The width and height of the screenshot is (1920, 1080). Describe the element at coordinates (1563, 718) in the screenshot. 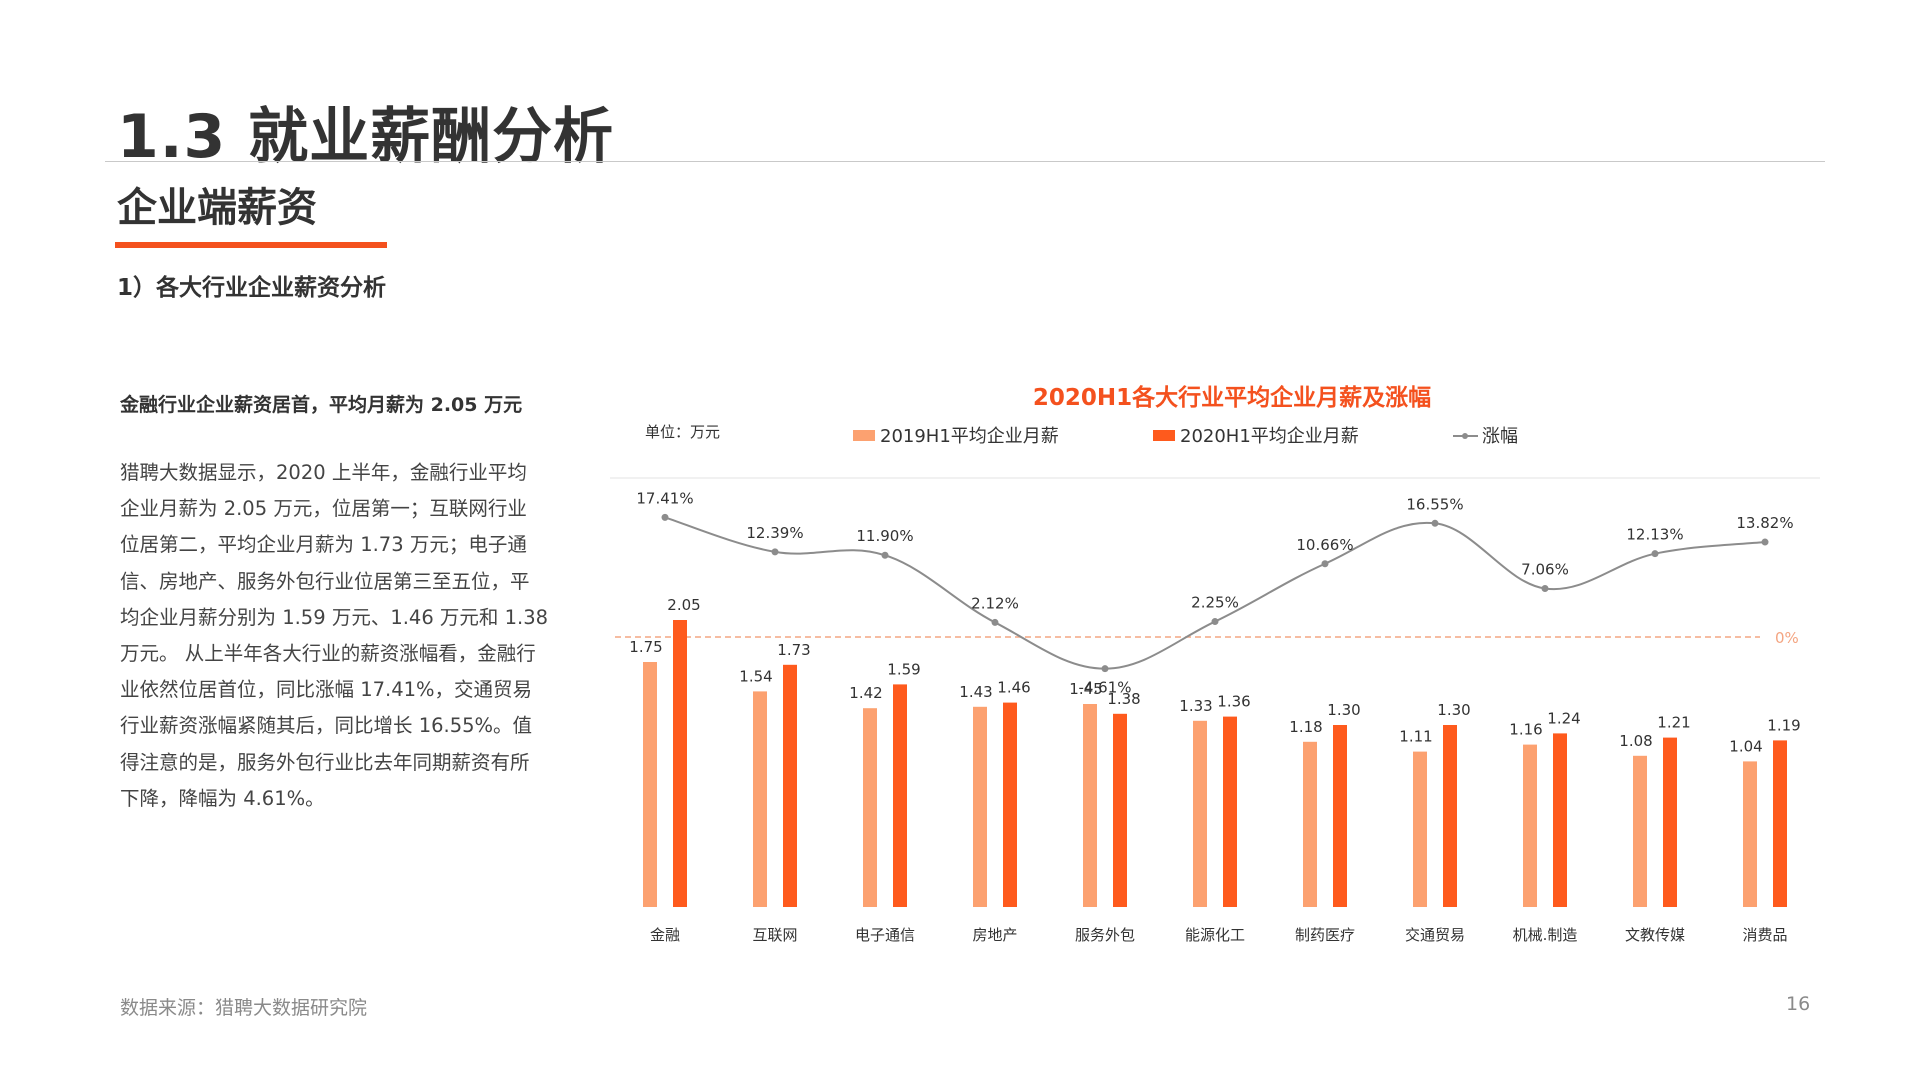

I see `bar-label-2020: 1.24` at that location.